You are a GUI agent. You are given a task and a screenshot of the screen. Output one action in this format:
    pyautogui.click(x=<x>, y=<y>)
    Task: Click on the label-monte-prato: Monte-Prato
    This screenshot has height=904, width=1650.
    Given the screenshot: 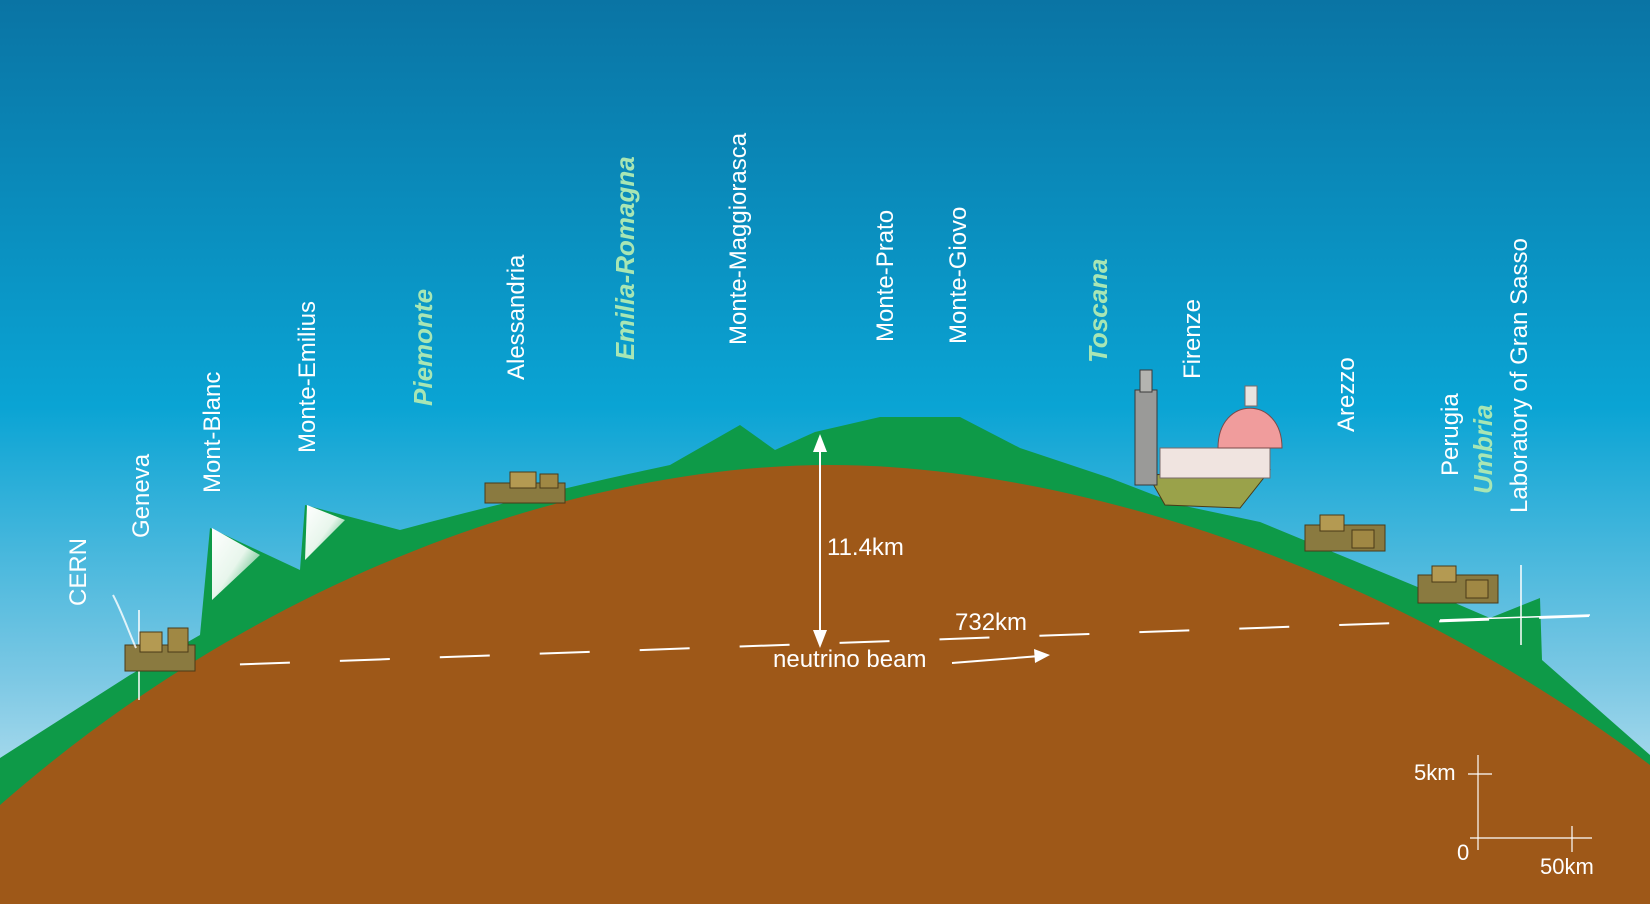 What is the action you would take?
    pyautogui.click(x=885, y=276)
    